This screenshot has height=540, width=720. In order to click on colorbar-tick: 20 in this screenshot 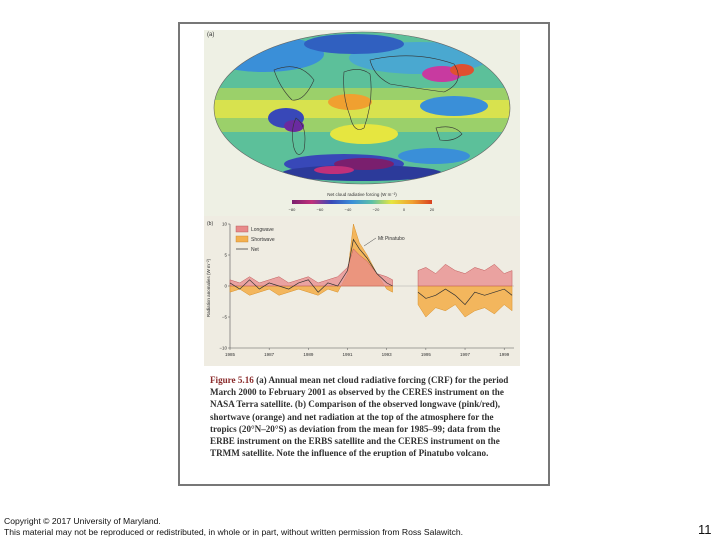, I will do `click(432, 209)`.